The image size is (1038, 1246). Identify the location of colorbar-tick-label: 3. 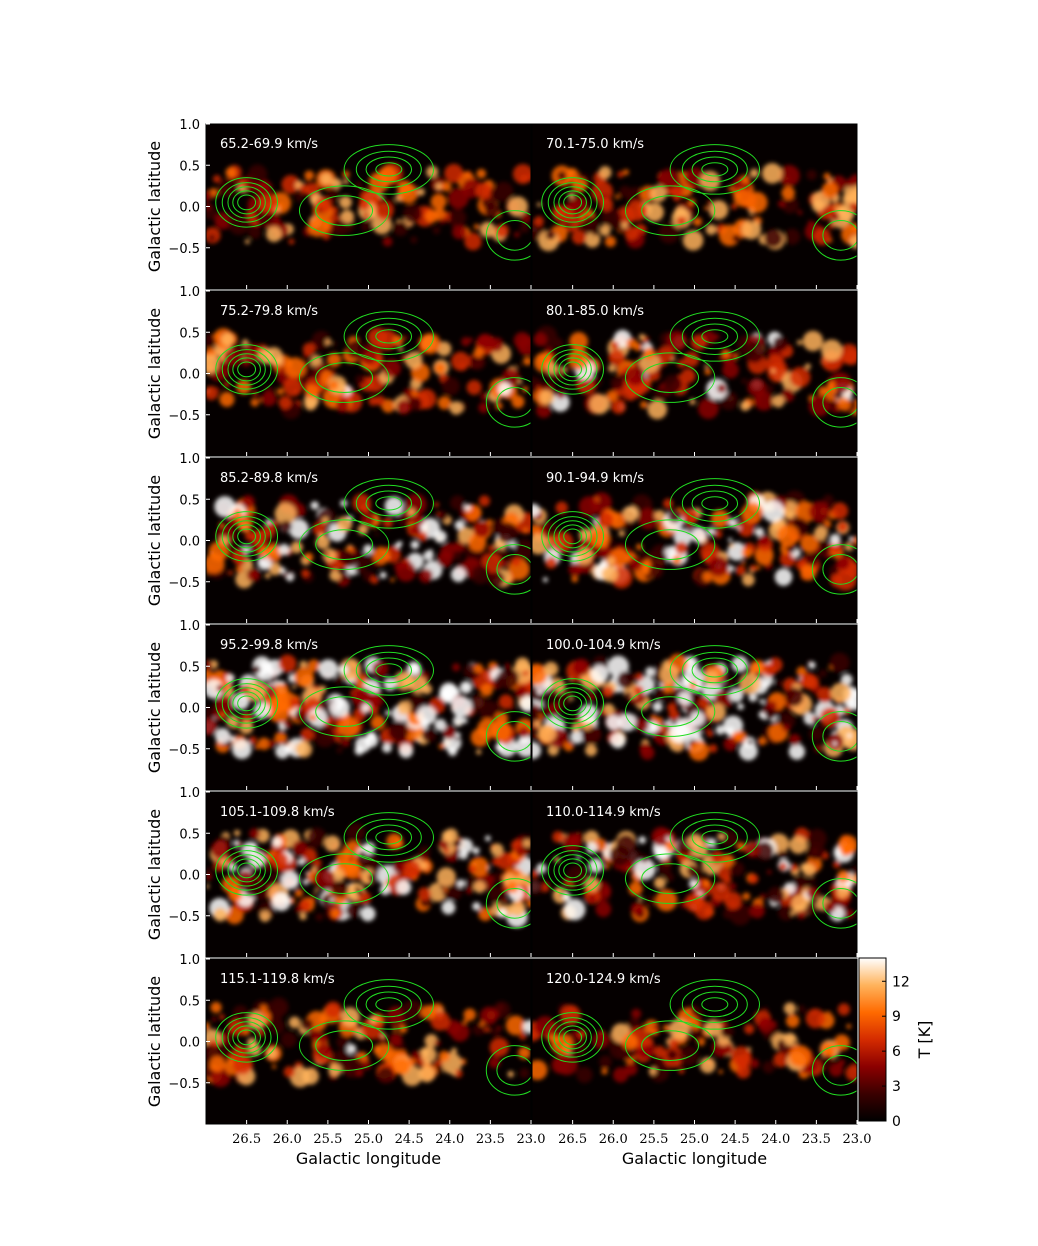
(896, 1087).